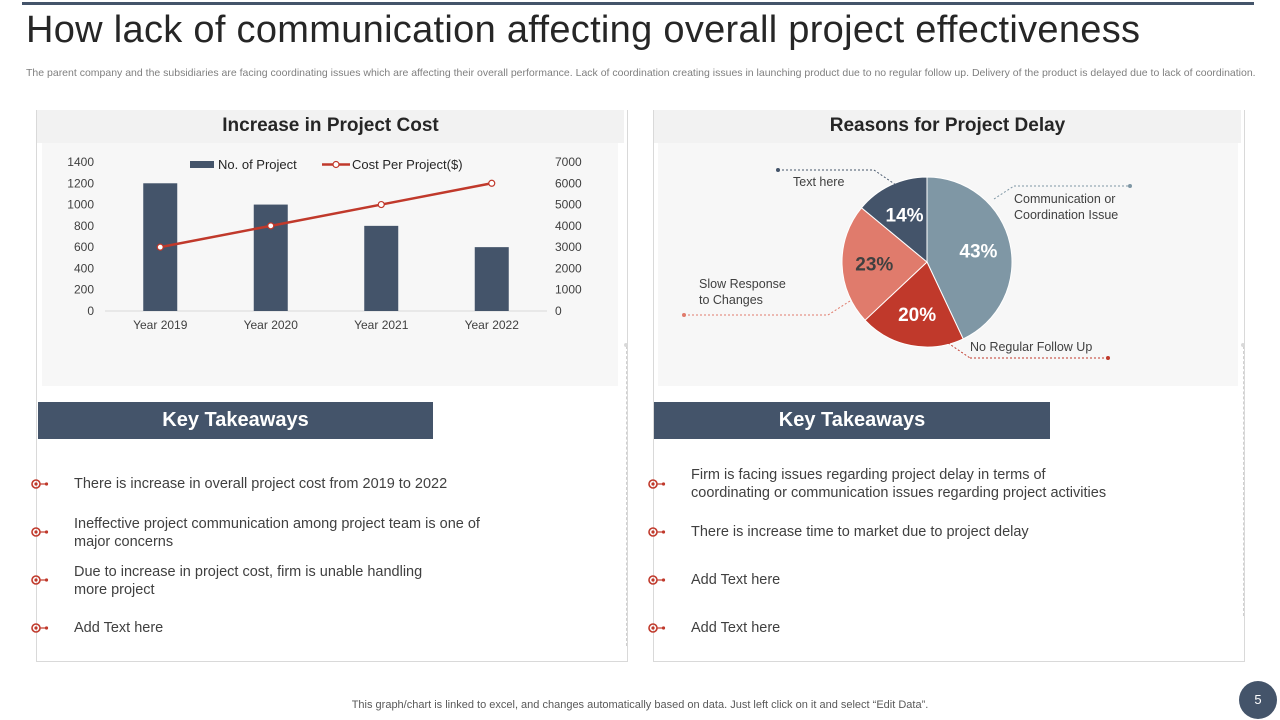  Describe the element at coordinates (742, 284) in the screenshot. I see `label-slow-response-line1: Slow Response` at that location.